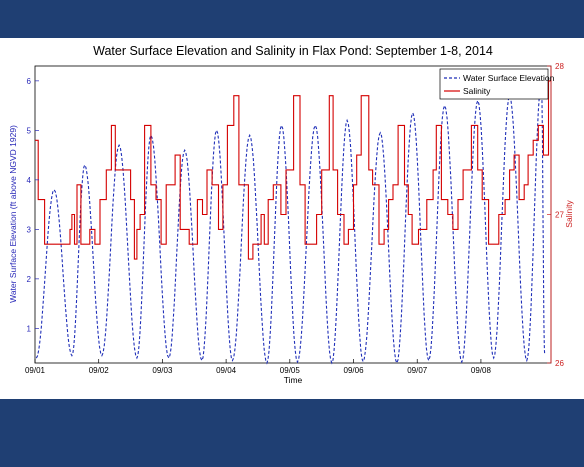 The image size is (584, 467). What do you see at coordinates (29, 81) in the screenshot?
I see `y-left-tick-label: 6` at bounding box center [29, 81].